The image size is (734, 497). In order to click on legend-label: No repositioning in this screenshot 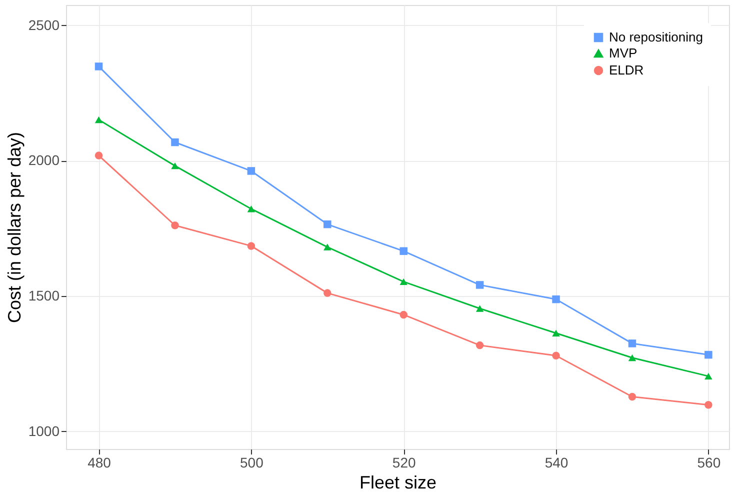, I will do `click(656, 37)`.